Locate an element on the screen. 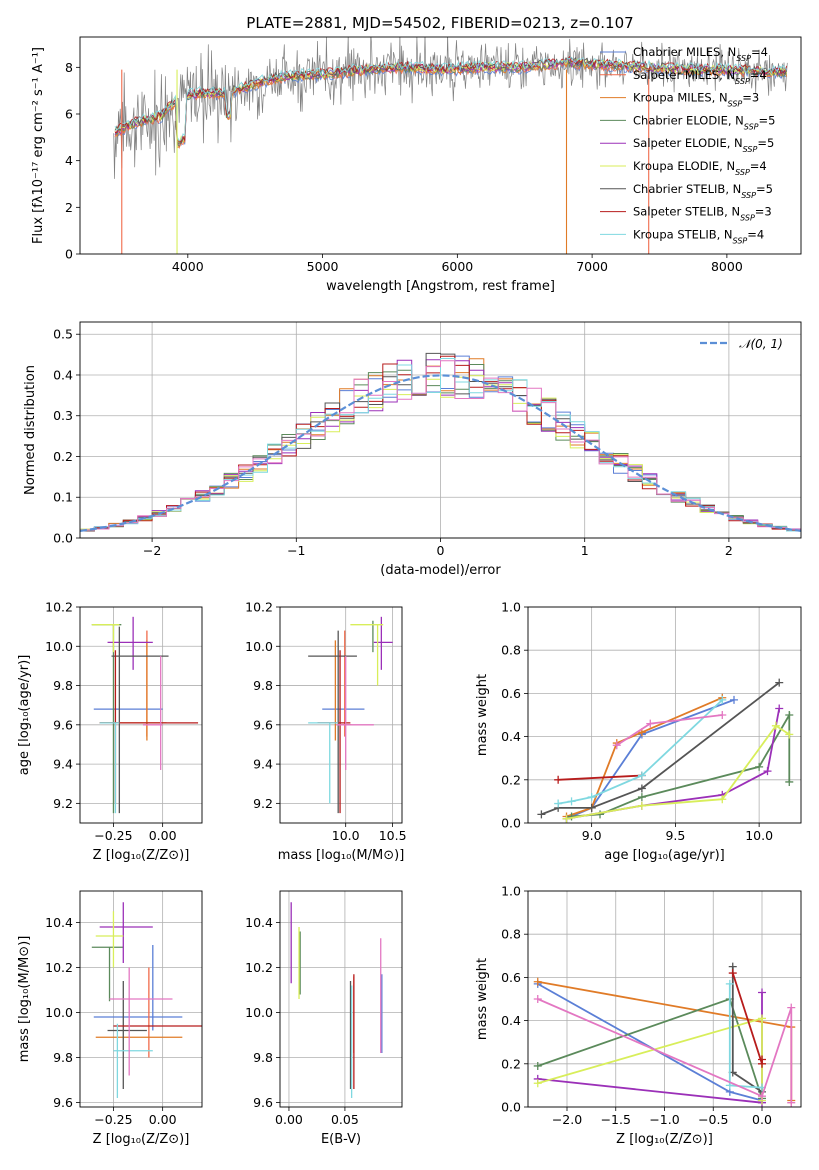 This screenshot has width=819, height=1170. x-tick-label: 7000 is located at coordinates (592, 266).